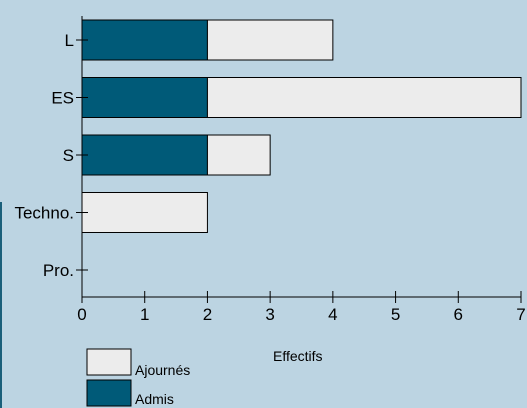 The image size is (527, 408). What do you see at coordinates (364, 97) in the screenshot?
I see `bar-es-ajournes` at bounding box center [364, 97].